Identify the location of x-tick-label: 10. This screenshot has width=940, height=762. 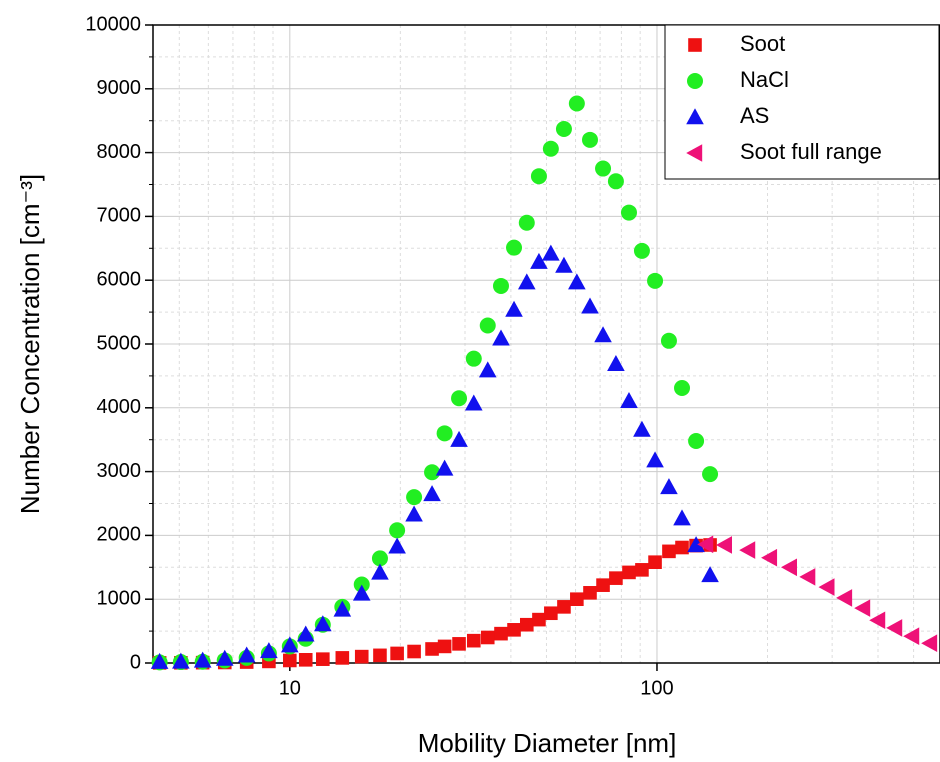
(290, 688).